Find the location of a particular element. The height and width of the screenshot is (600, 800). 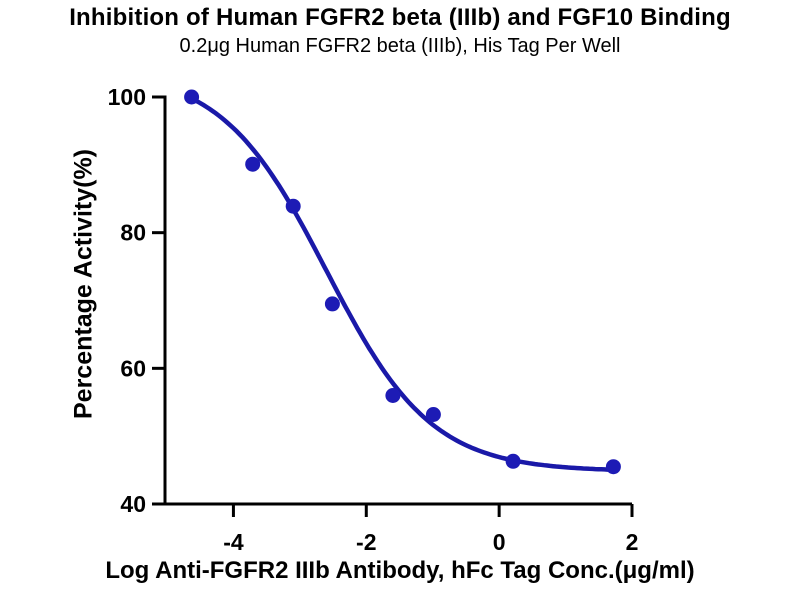

y-tick-label: 40 is located at coordinates (133, 504).